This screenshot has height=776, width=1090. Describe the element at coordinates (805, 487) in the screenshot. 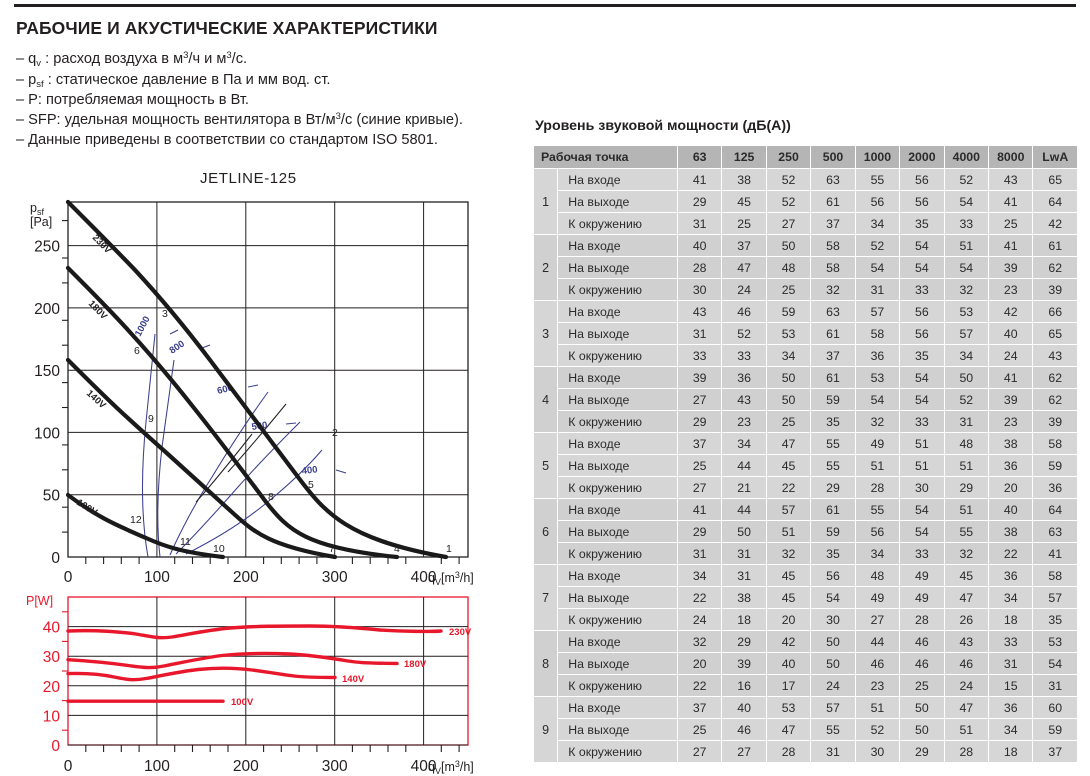

I see `table-row: К окружению 27 21 22 29 28 30 29 20 36` at that location.